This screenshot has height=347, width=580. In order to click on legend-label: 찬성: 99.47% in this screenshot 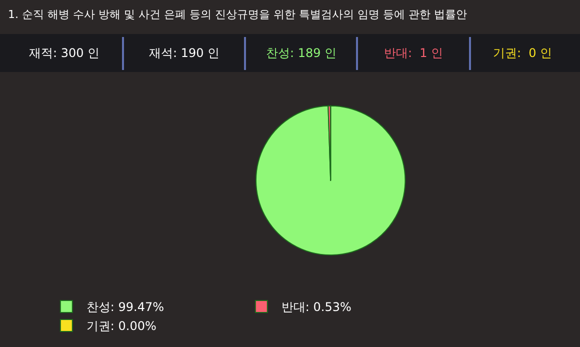, I will do `click(125, 307)`.